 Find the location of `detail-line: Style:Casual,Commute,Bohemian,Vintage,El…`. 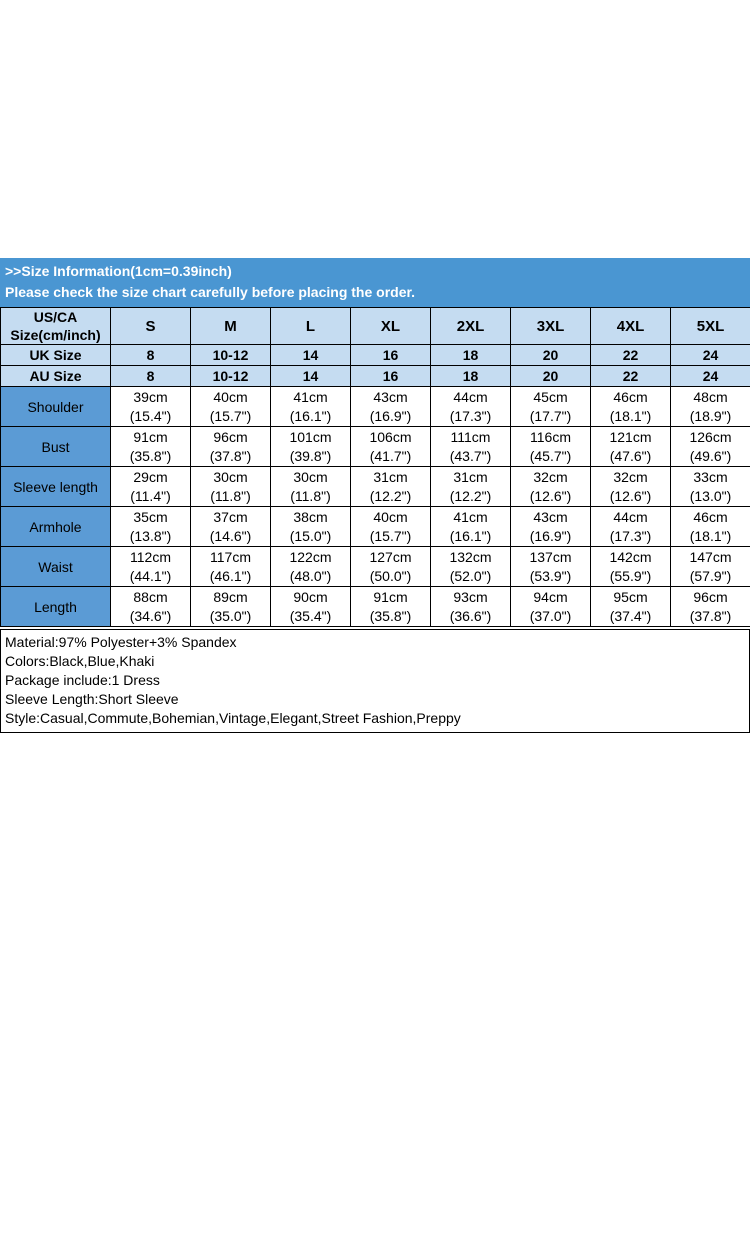

detail-line: Style:Casual,Commute,Bohemian,Vintage,El… is located at coordinates (375, 718).